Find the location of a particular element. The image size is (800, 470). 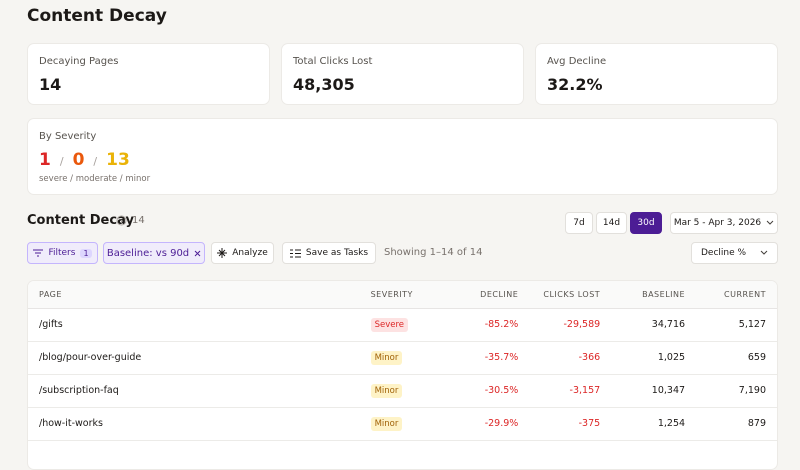

table-cell: -29,589 is located at coordinates (570, 325).